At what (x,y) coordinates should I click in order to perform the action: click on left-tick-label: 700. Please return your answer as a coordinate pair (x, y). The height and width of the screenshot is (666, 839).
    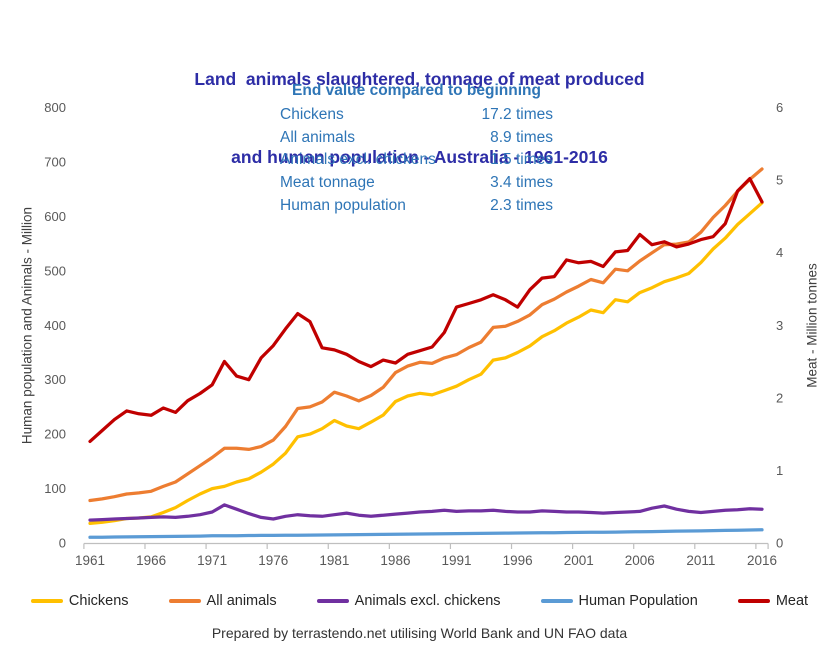
    Looking at the image, I should click on (55, 161).